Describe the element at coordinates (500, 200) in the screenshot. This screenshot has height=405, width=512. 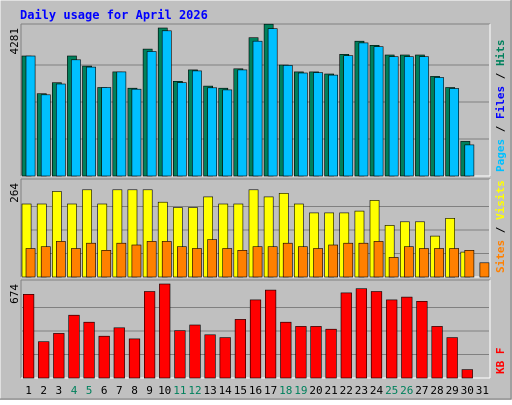
I see `legend-entry-visits-2: Visits` at that location.